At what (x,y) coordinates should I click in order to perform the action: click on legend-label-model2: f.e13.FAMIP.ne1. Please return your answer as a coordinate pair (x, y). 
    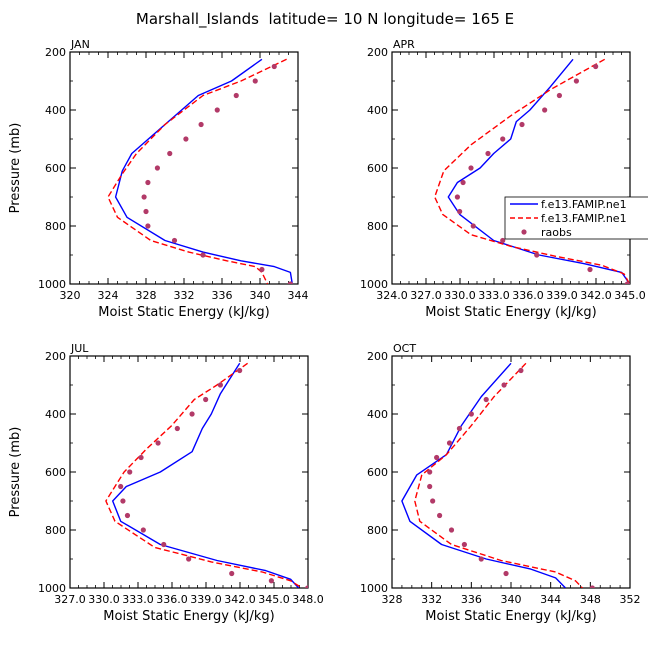
    Looking at the image, I should click on (584, 218).